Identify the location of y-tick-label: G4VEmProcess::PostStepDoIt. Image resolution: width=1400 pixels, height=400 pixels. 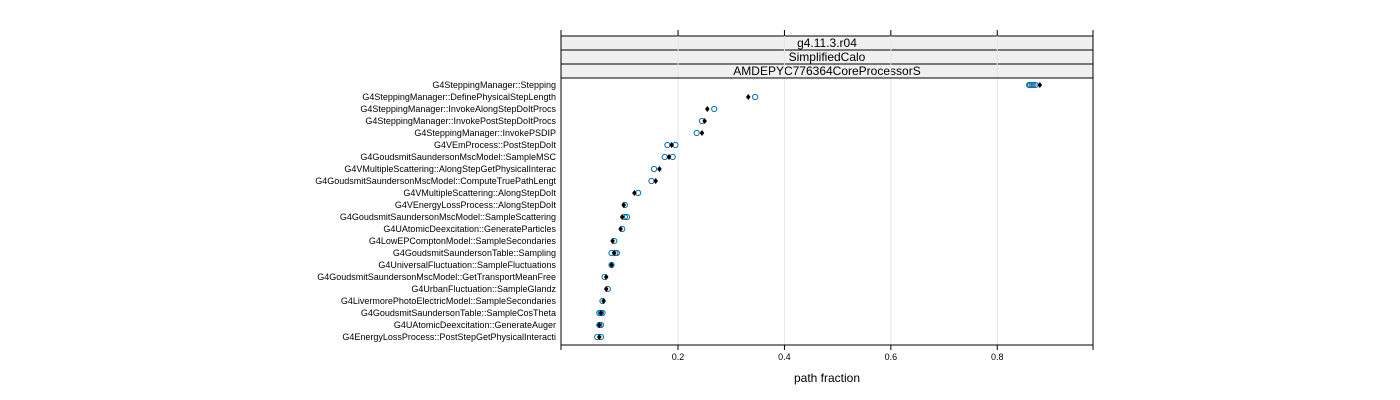
(495, 145).